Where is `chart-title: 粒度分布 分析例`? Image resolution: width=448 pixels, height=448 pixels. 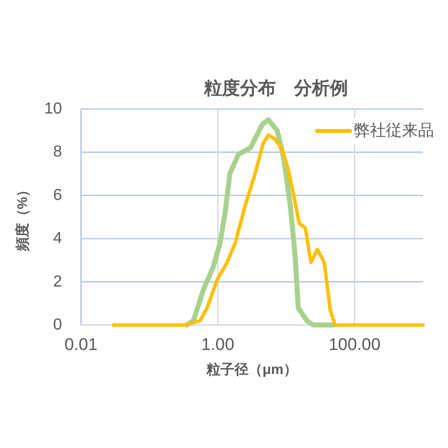
chart-title: 粒度分布 分析例 is located at coordinates (275, 88).